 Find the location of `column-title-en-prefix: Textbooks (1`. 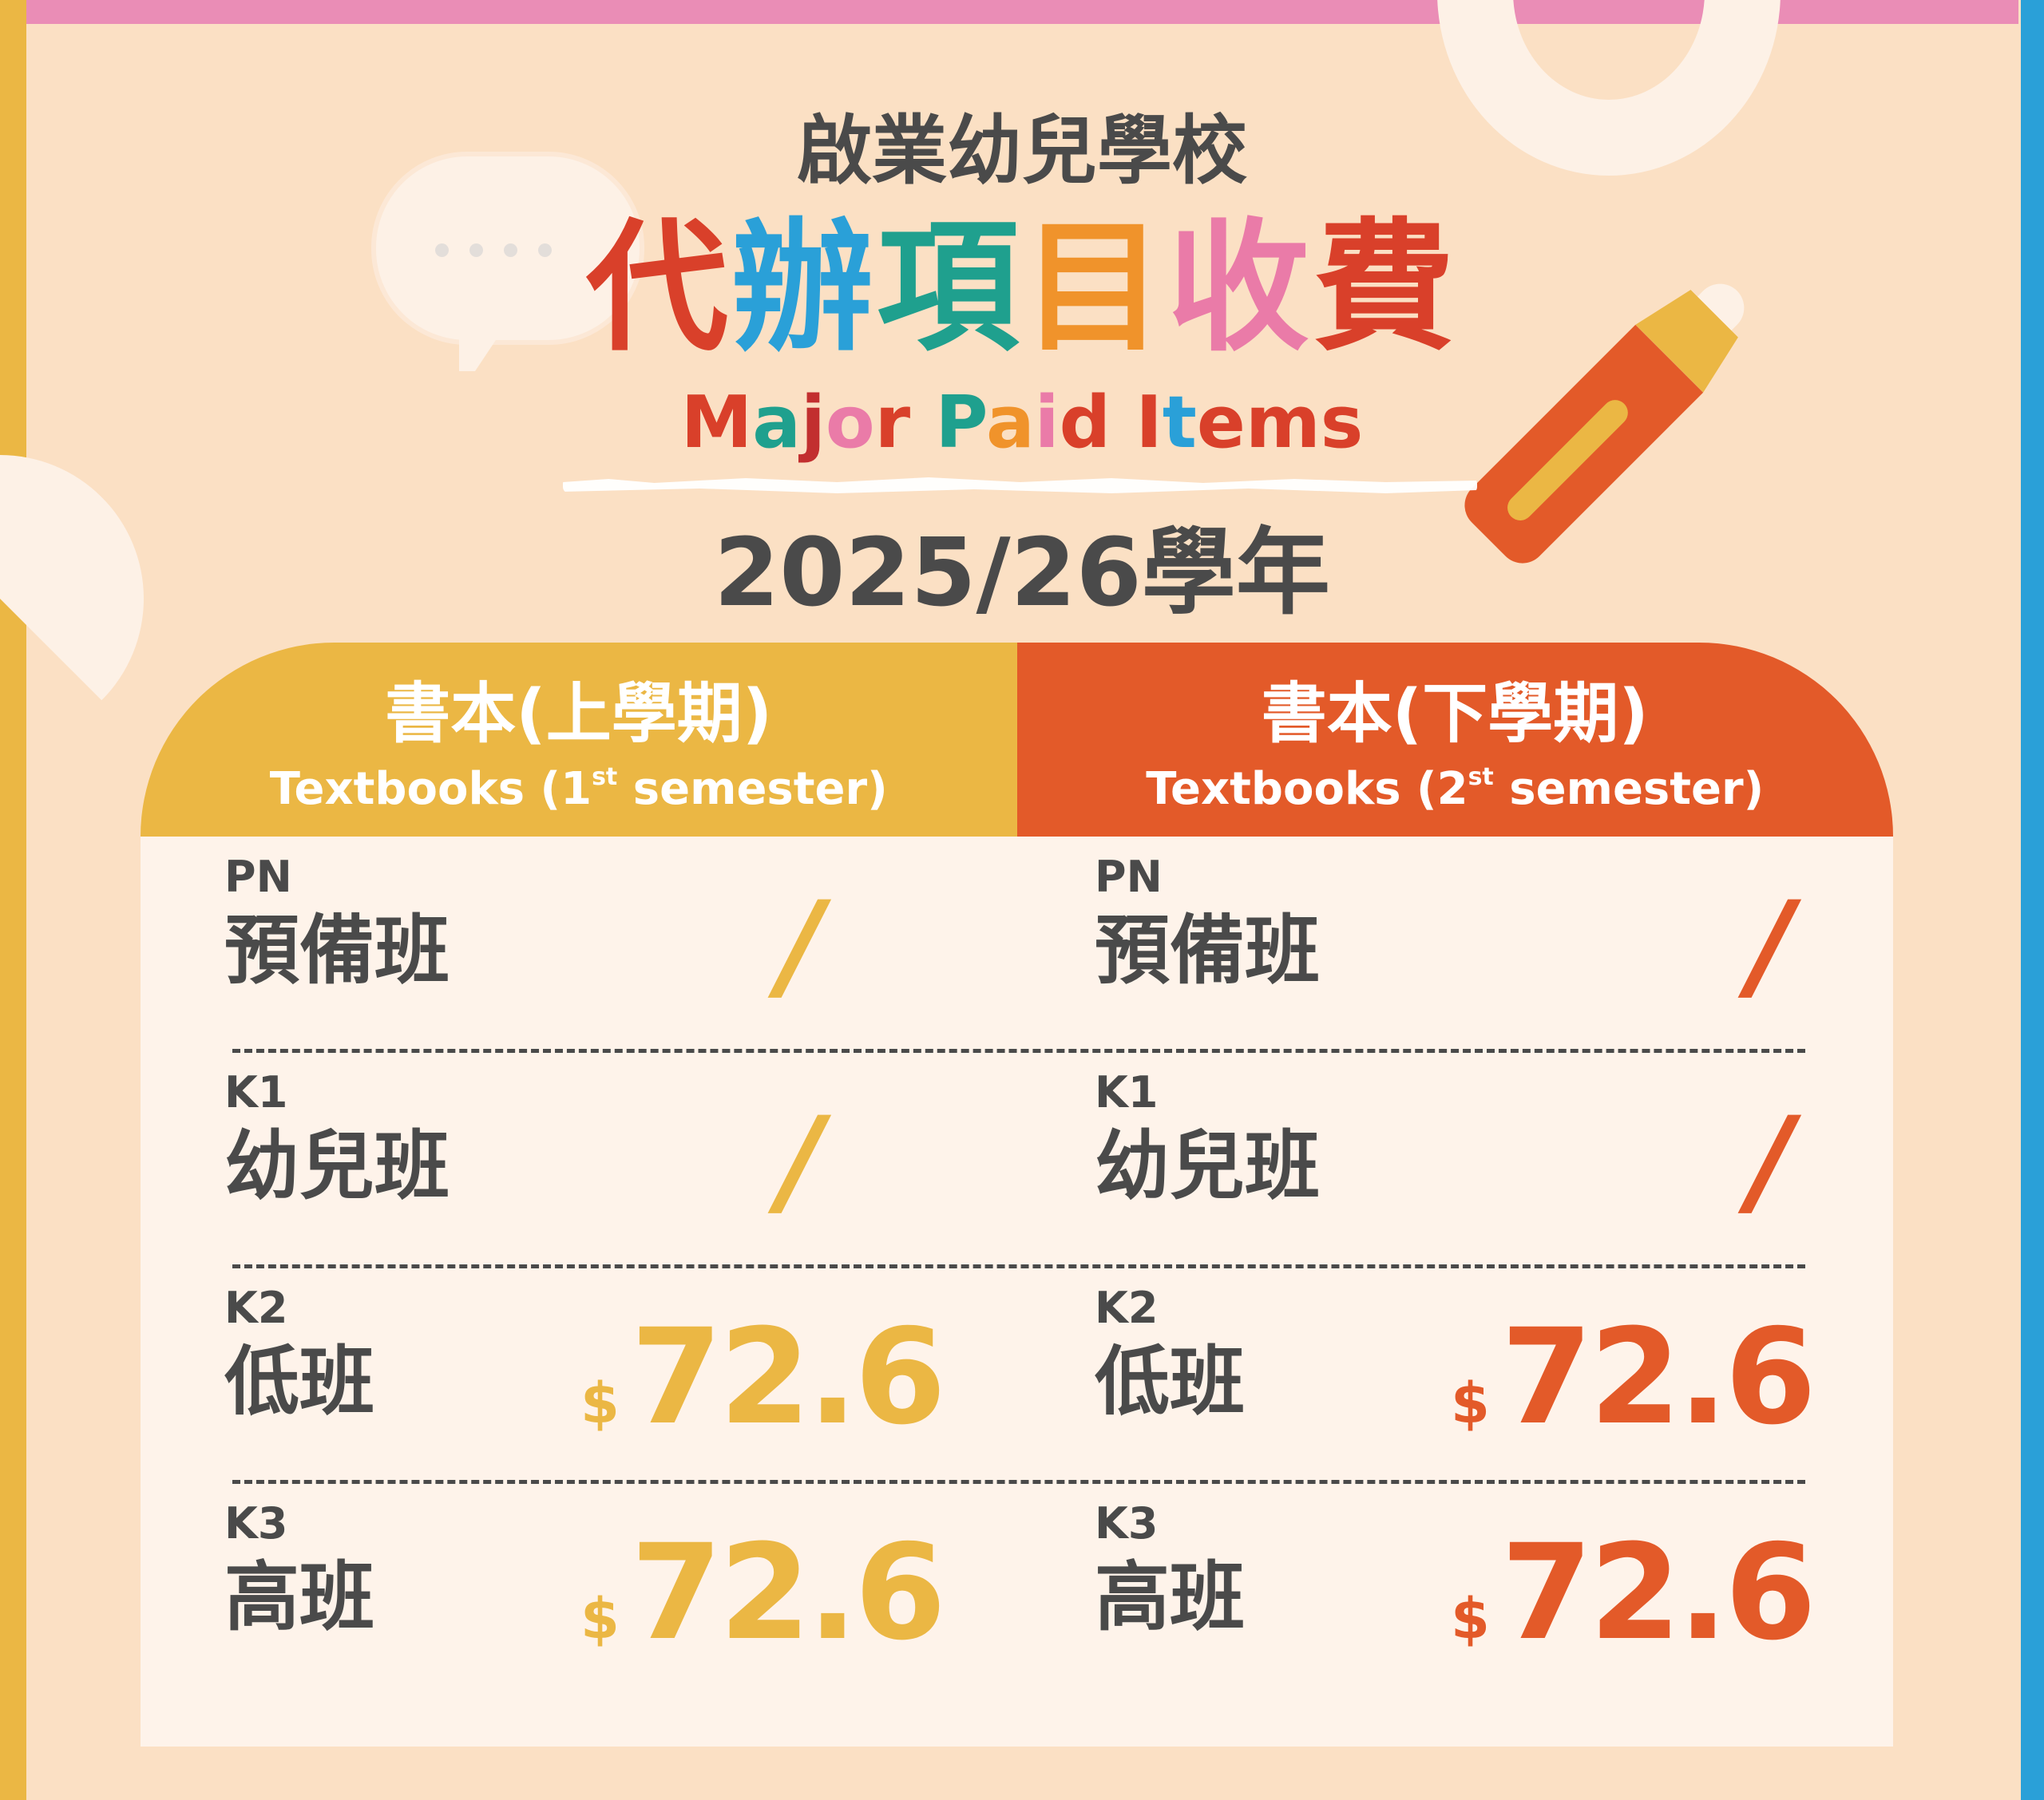

column-title-en-prefix: Textbooks (1 is located at coordinates (431, 789).